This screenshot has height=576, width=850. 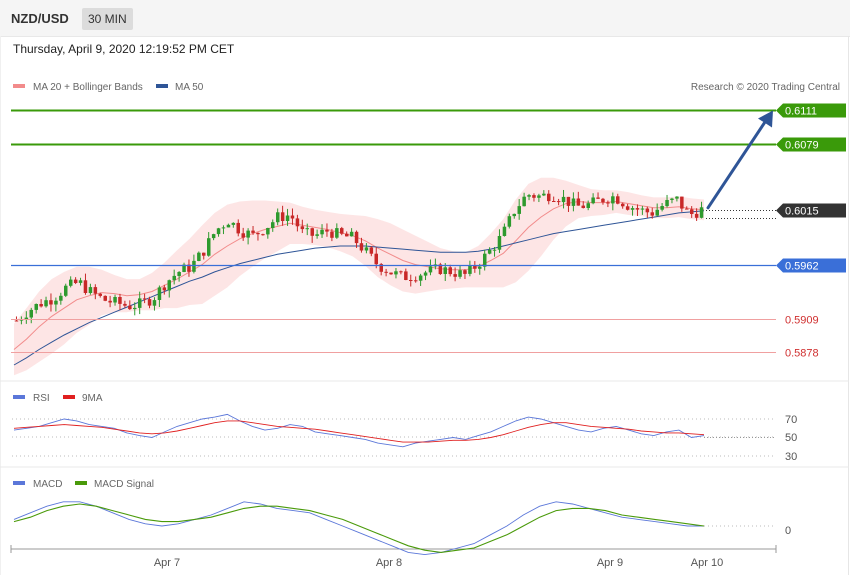 I want to click on timeframe-button: 30 MIN, so click(x=107, y=19).